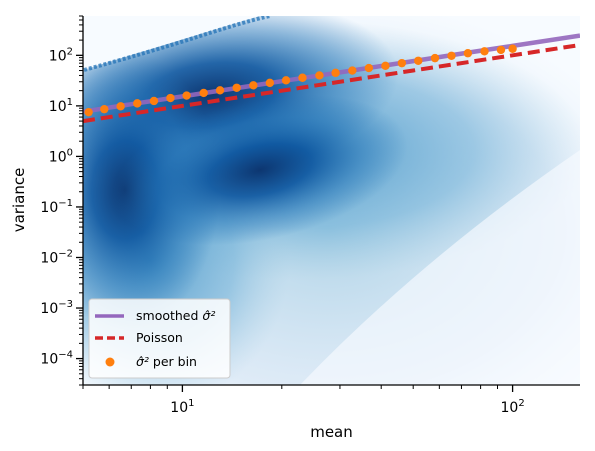  What do you see at coordinates (61, 55) in the screenshot?
I see `y-tick-label: 10²` at bounding box center [61, 55].